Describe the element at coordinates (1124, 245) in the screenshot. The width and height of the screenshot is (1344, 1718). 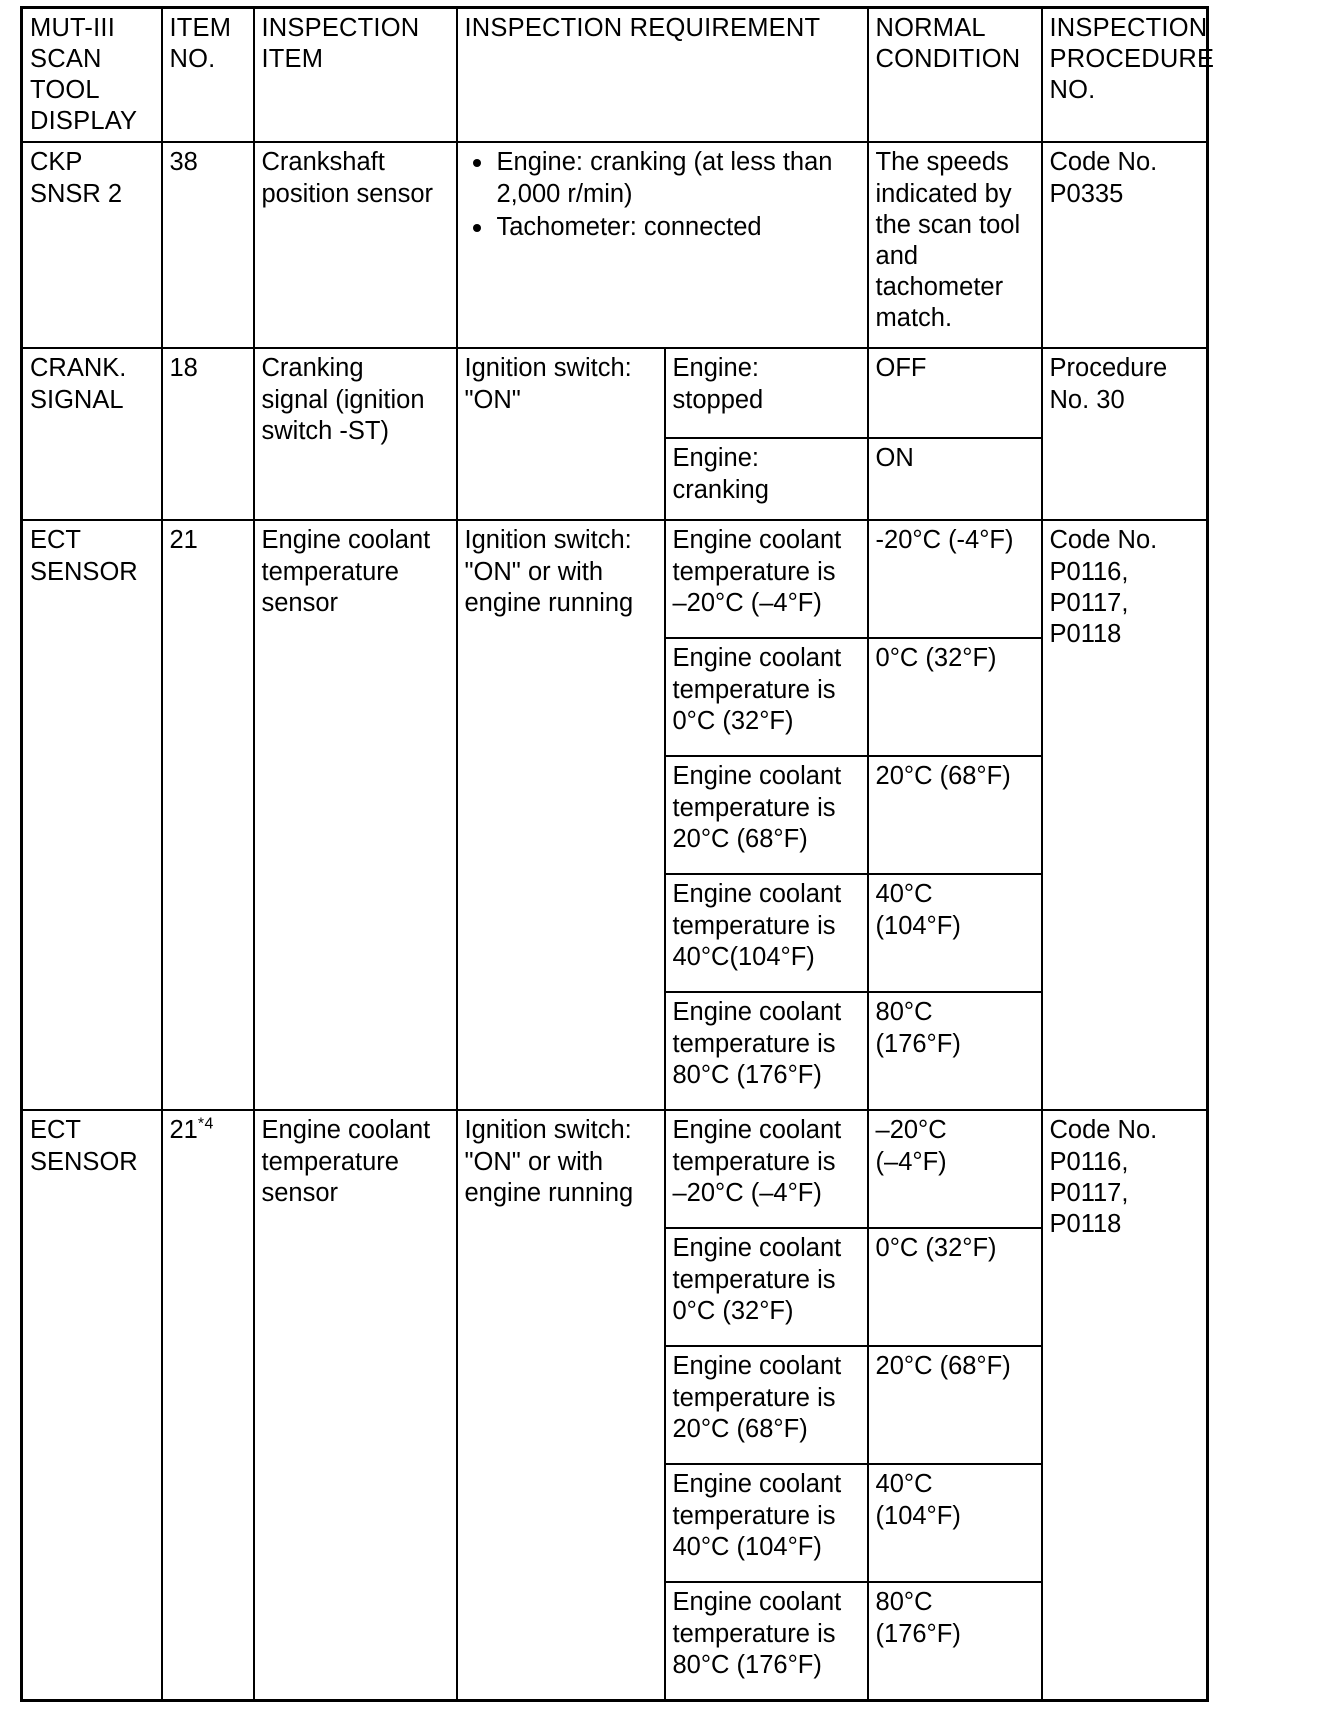
I see `cell-procedure-no: Code No. P0335` at that location.